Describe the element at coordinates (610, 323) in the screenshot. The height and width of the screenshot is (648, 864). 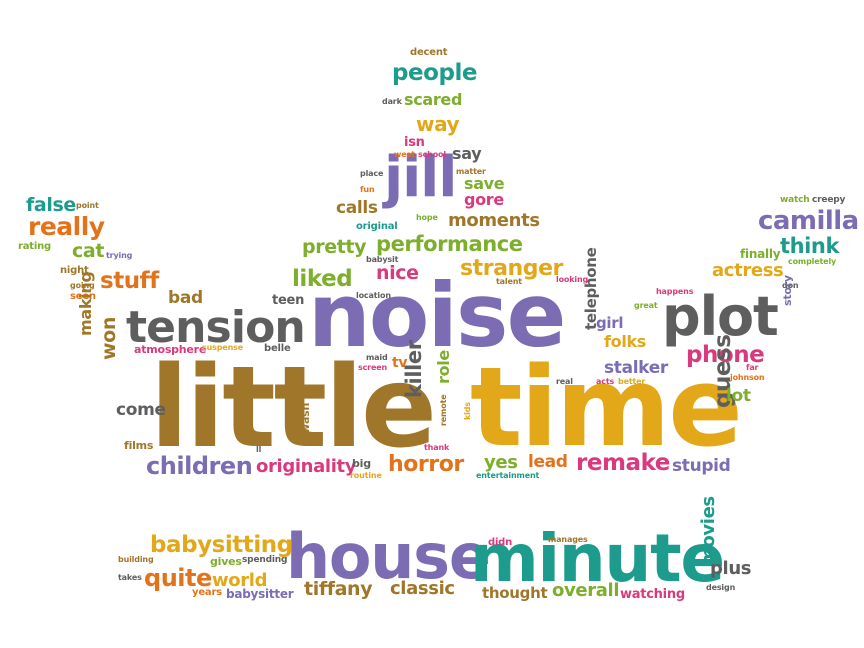
I see `word-girl: girl` at that location.